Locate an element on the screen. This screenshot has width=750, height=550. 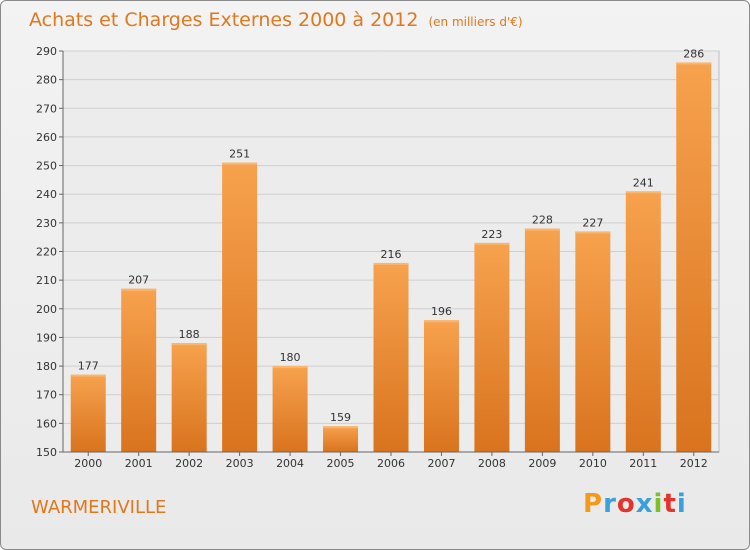
bar-value-label: 228 is located at coordinates (542, 220).